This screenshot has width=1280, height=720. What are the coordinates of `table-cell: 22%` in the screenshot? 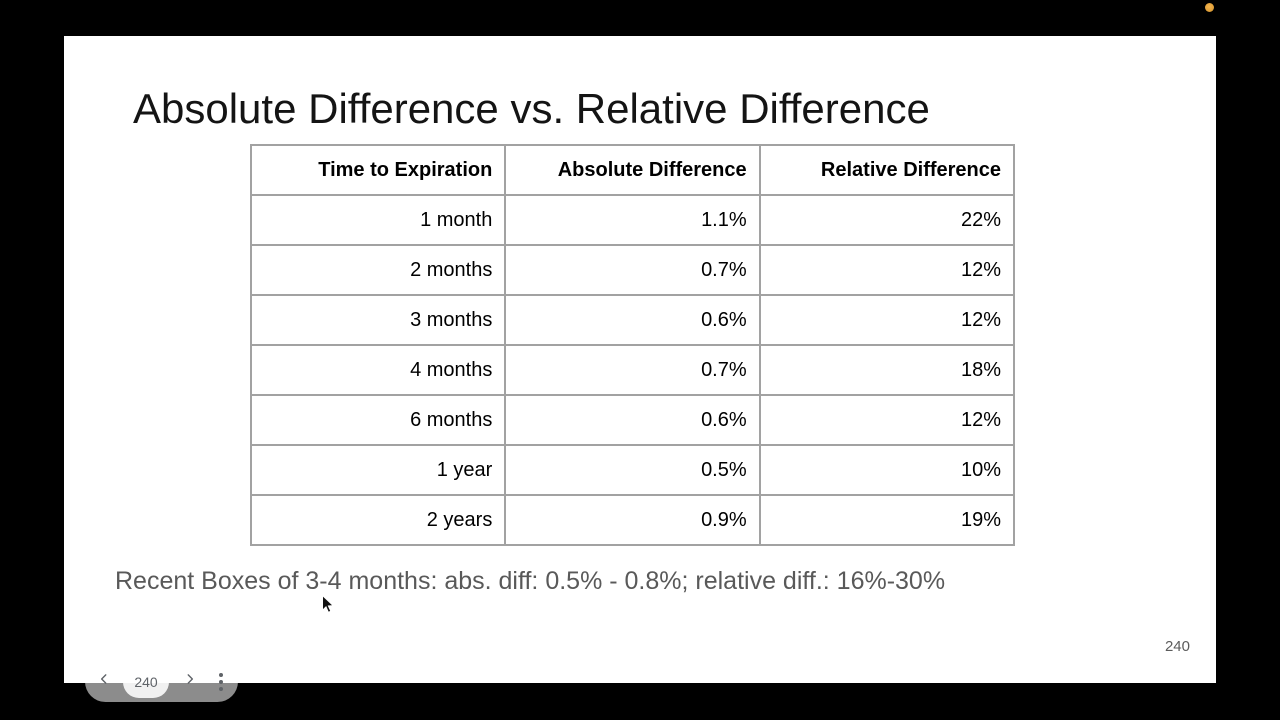 It's located at (887, 220).